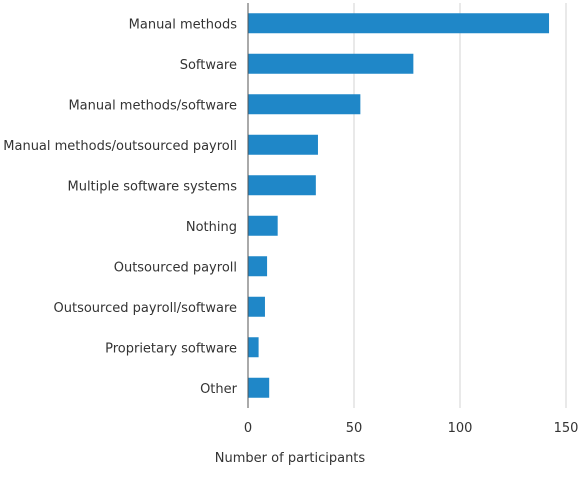 The height and width of the screenshot is (479, 580). I want to click on category-label: Outsourced payroll, so click(175, 267).